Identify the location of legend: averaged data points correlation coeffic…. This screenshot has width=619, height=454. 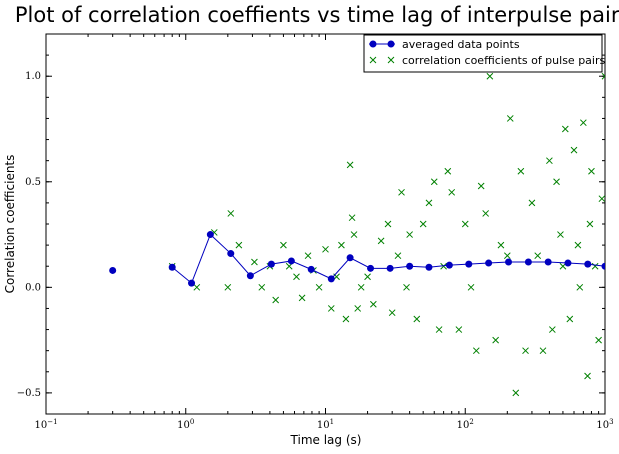
(484, 53).